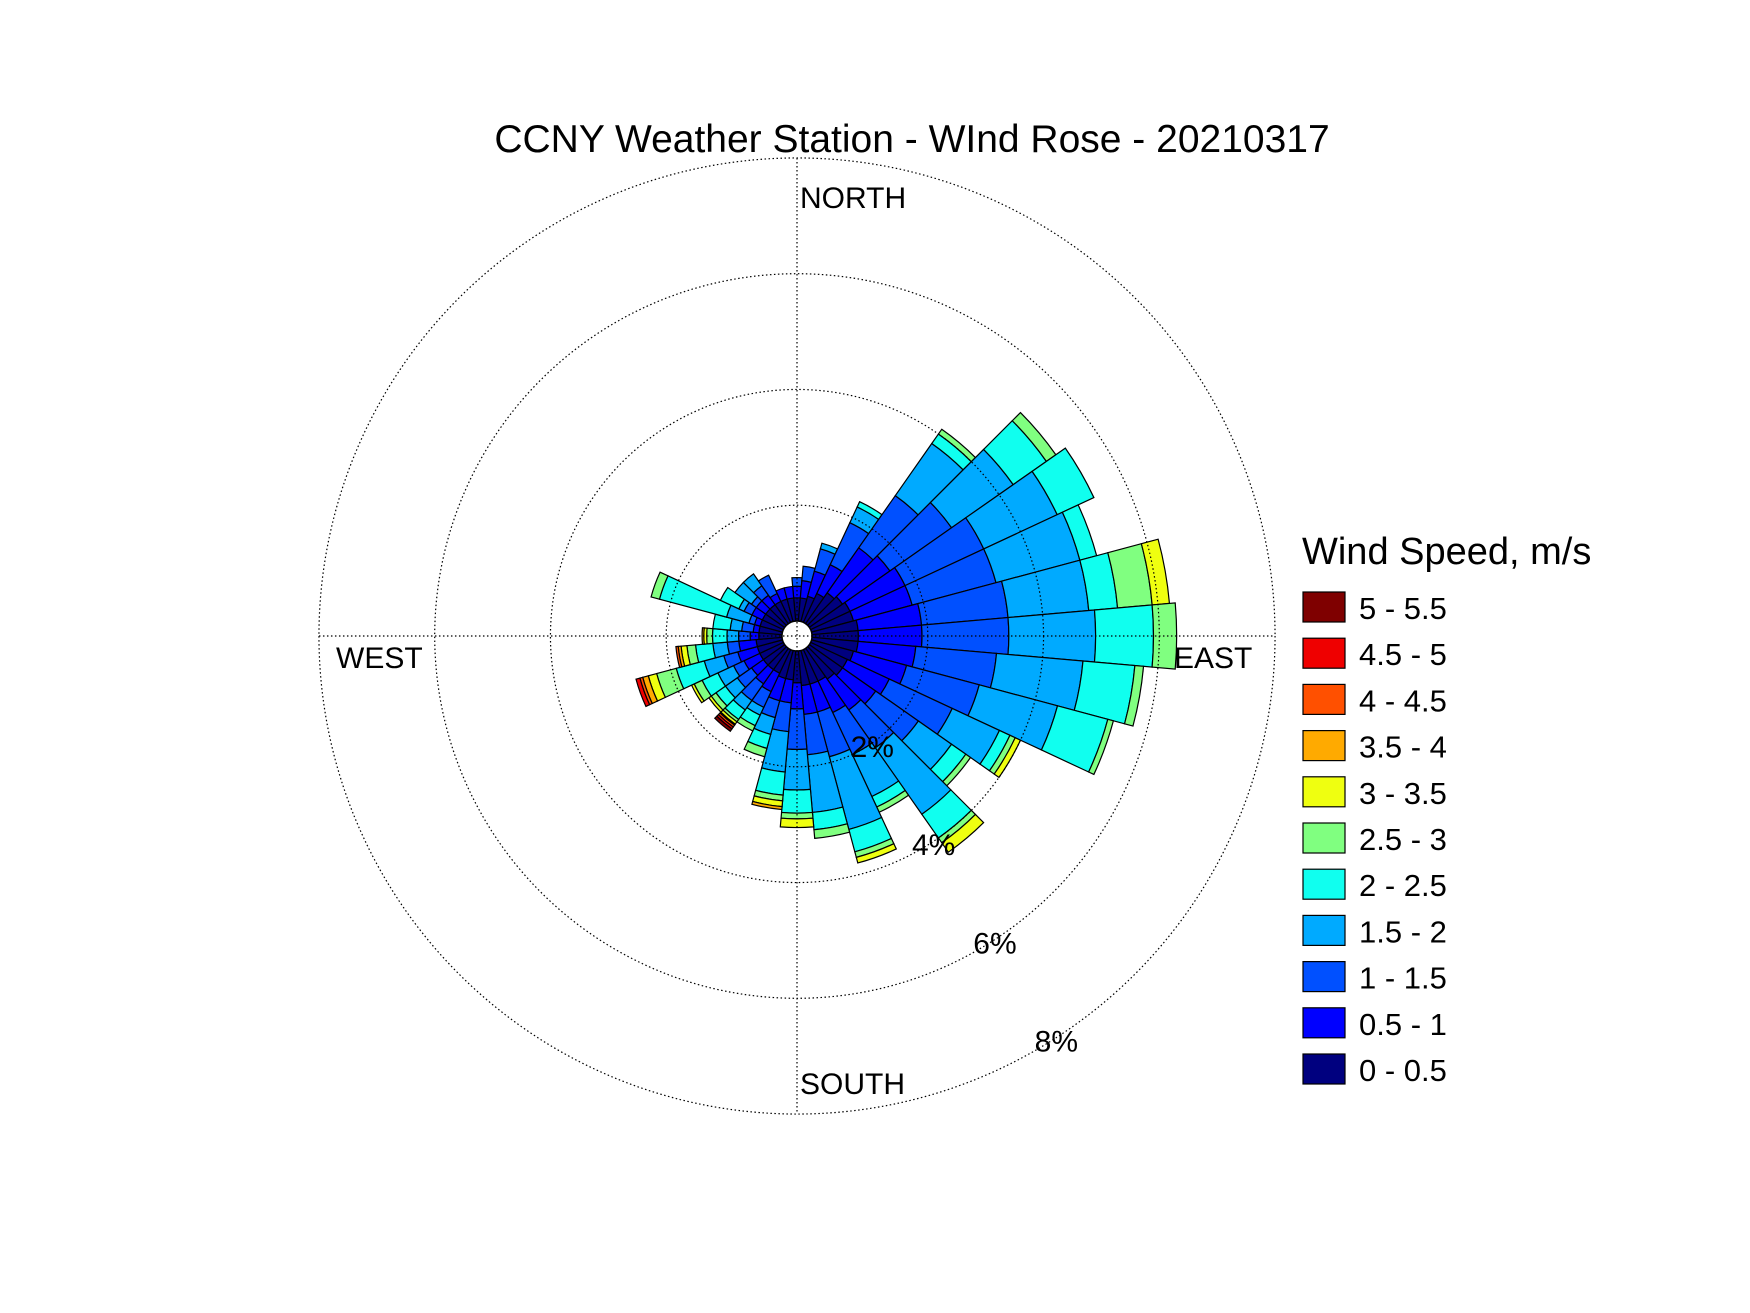 This screenshot has width=1750, height=1313. I want to click on radial-tick-label: 6%, so click(994, 943).